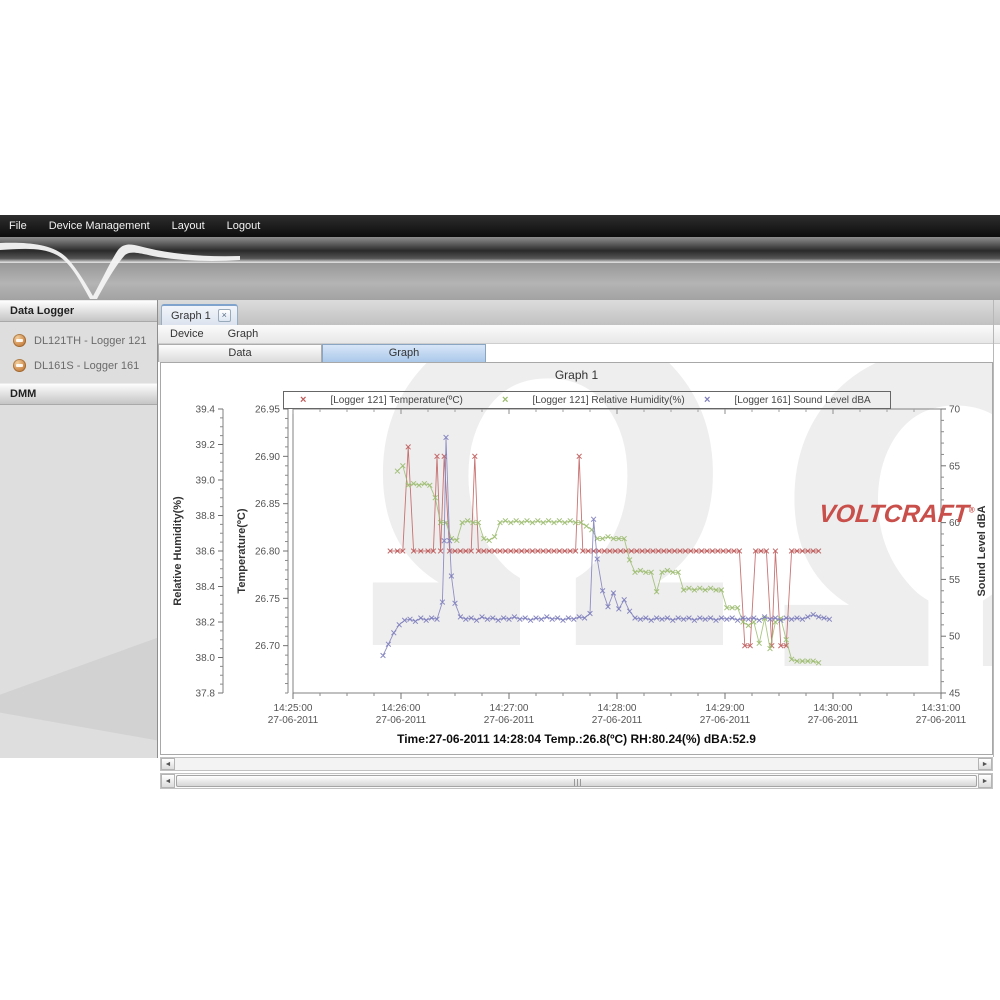 The image size is (1000, 1000). What do you see at coordinates (500, 281) in the screenshot?
I see `banner-light-band` at bounding box center [500, 281].